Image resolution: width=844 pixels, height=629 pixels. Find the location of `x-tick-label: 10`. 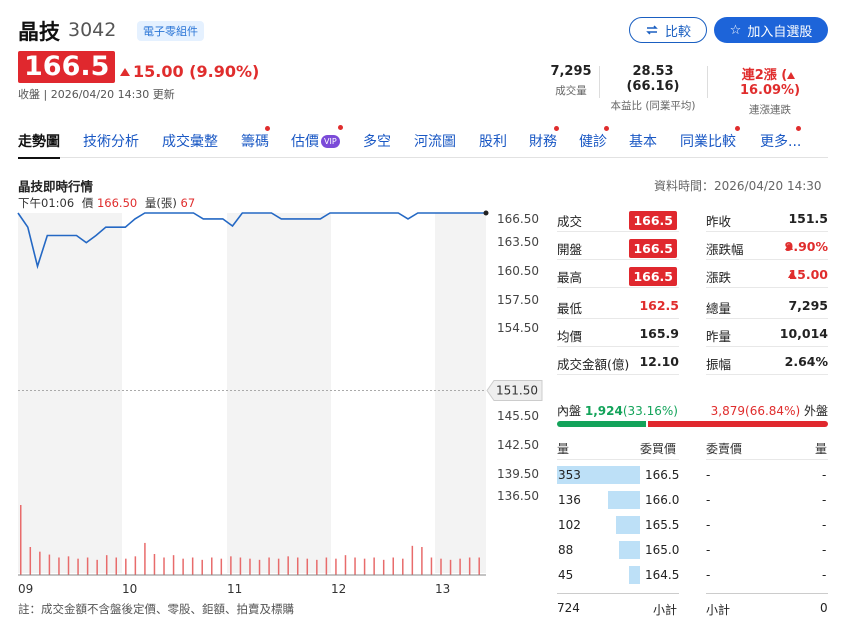

x-tick-label: 10 is located at coordinates (129, 589).